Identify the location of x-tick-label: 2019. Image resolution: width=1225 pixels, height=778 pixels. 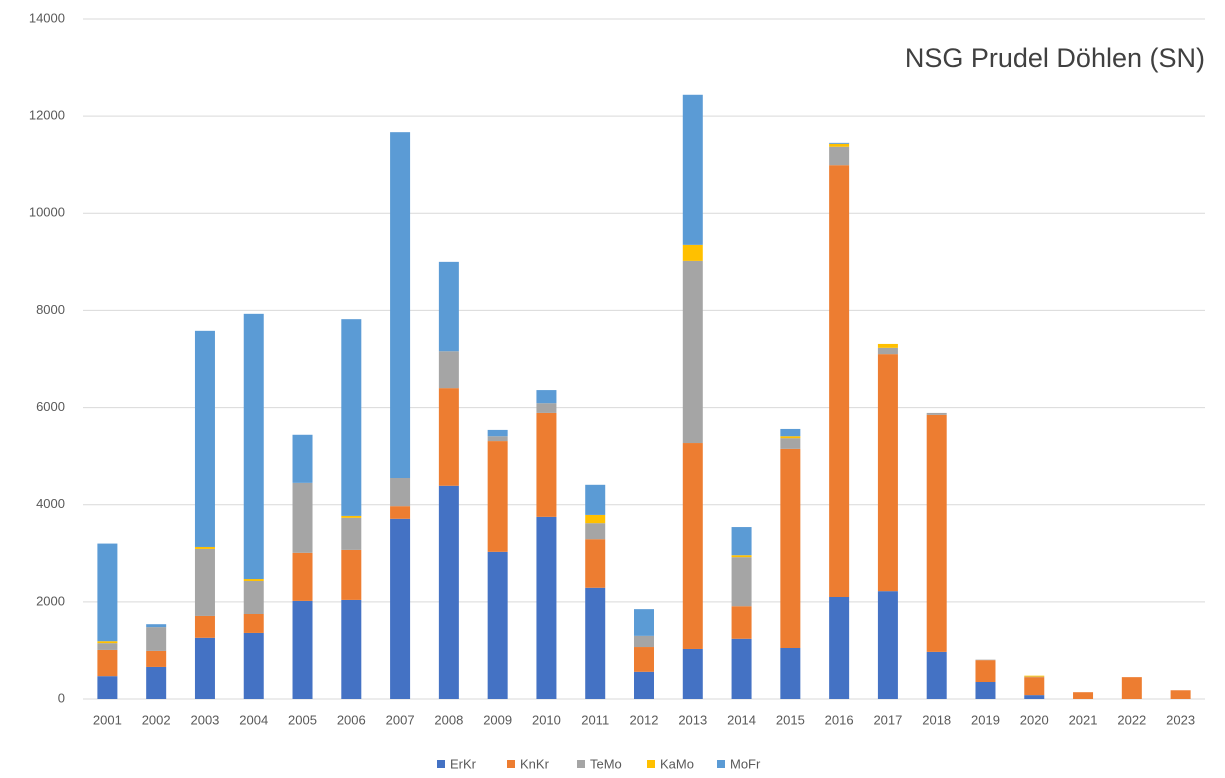
(985, 719).